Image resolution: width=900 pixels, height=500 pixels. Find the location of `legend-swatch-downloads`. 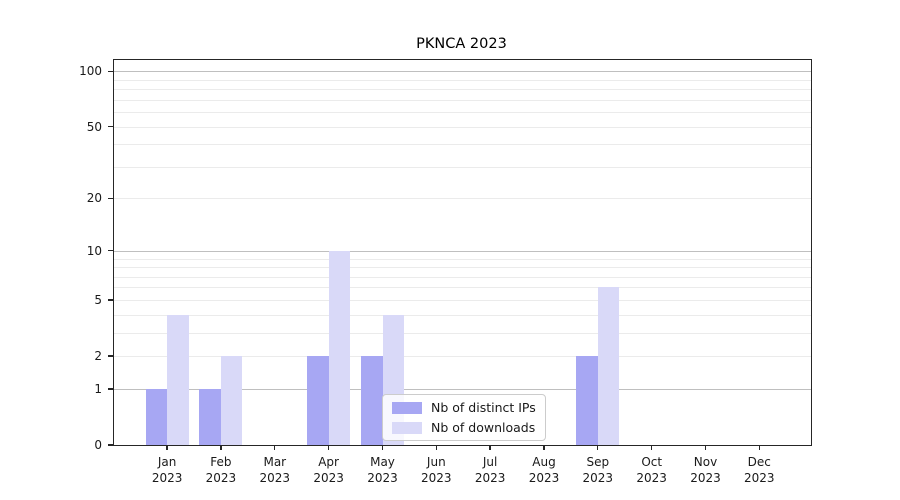

legend-swatch-downloads is located at coordinates (407, 427).